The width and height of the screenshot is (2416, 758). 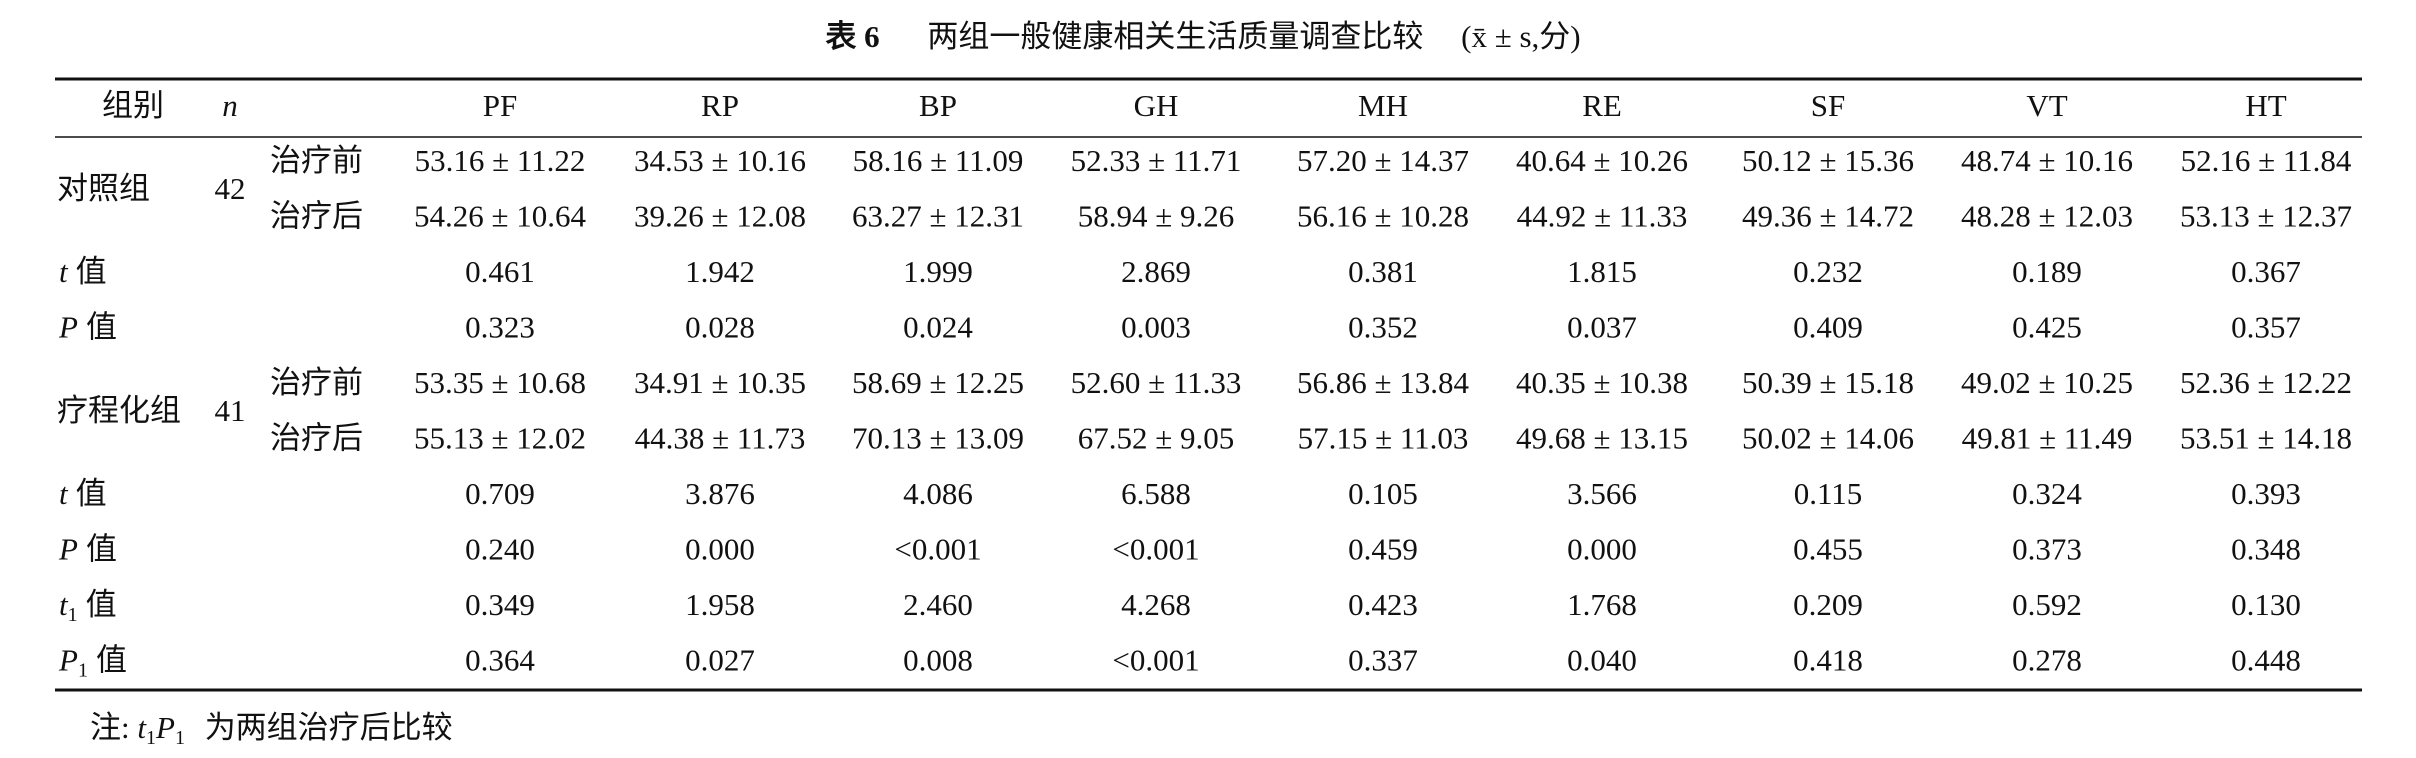 What do you see at coordinates (938, 604) in the screenshot?
I see `cell-value: 2.460` at bounding box center [938, 604].